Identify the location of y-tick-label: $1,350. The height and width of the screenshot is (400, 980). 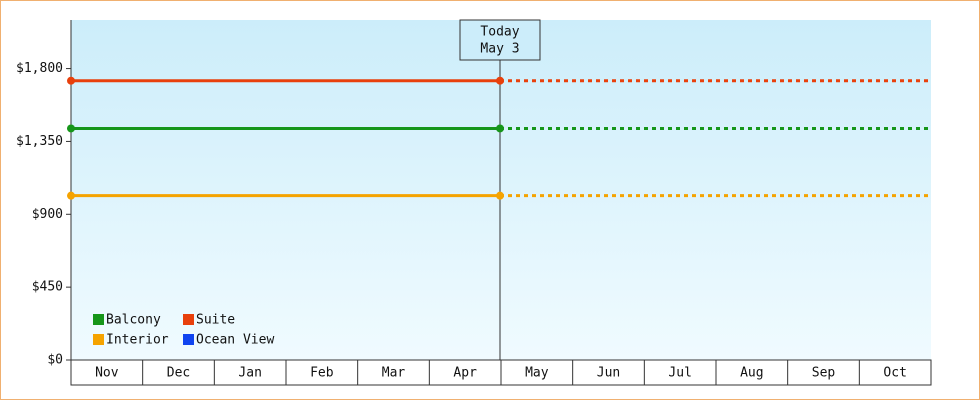
(39, 141).